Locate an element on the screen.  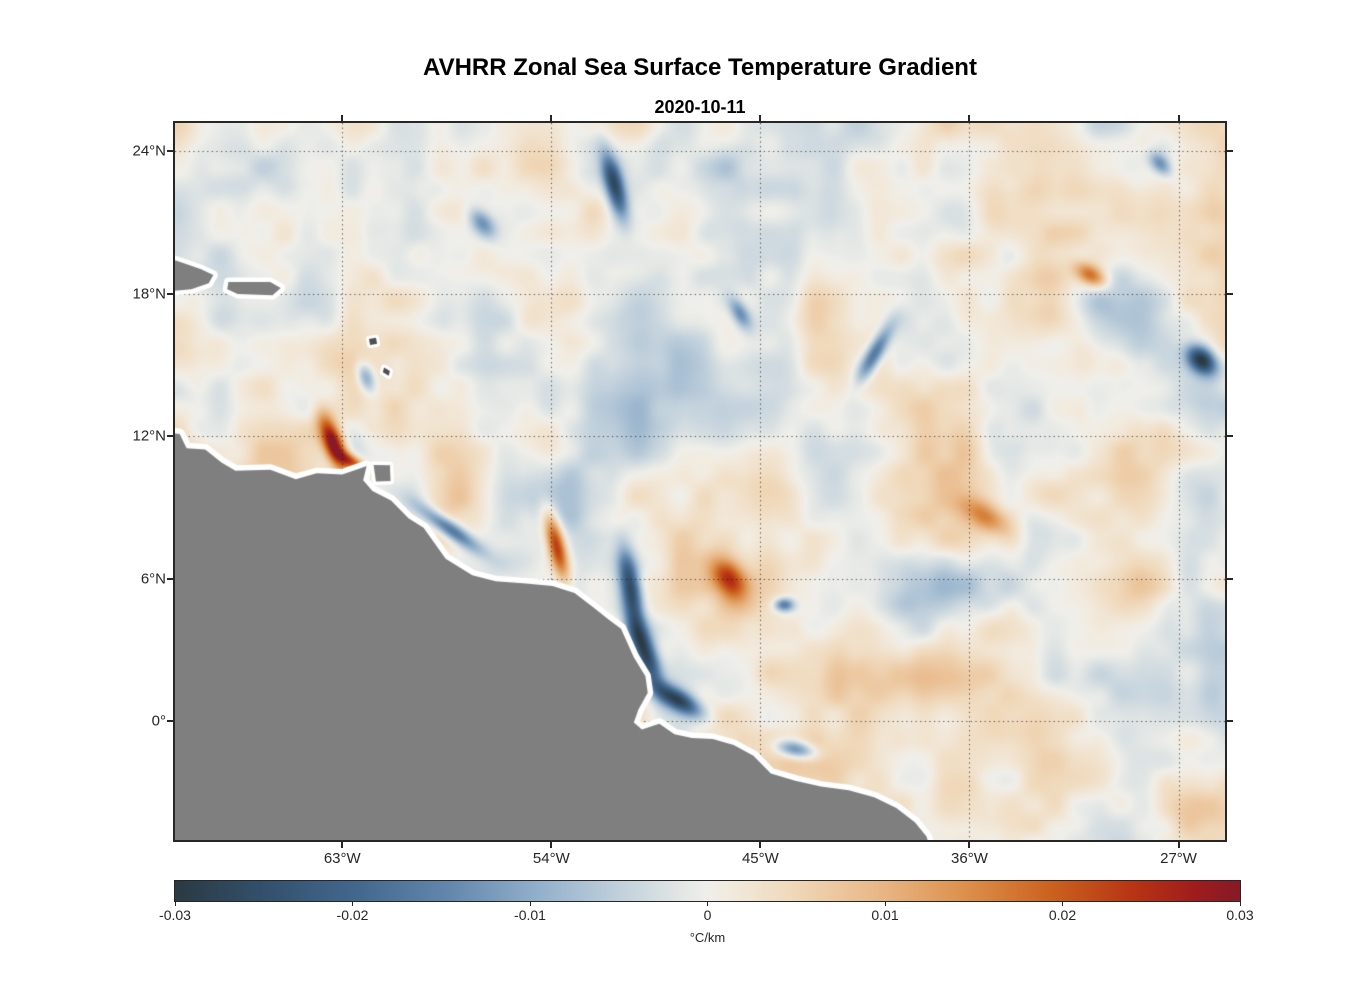
y-tick-label: 0° is located at coordinates (158, 721).